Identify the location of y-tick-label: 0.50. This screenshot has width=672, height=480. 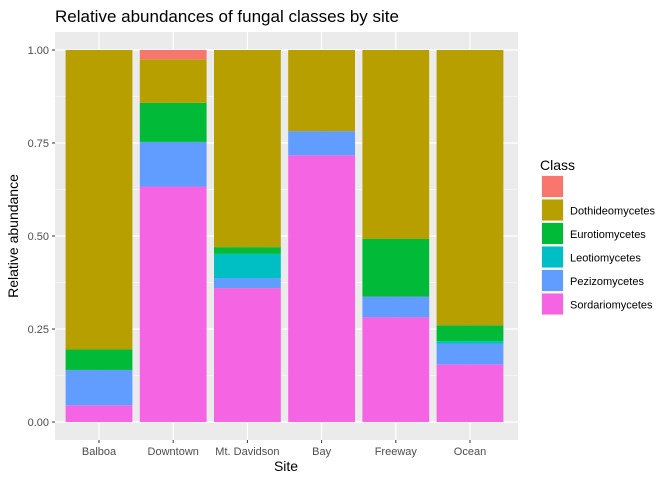
(38, 237).